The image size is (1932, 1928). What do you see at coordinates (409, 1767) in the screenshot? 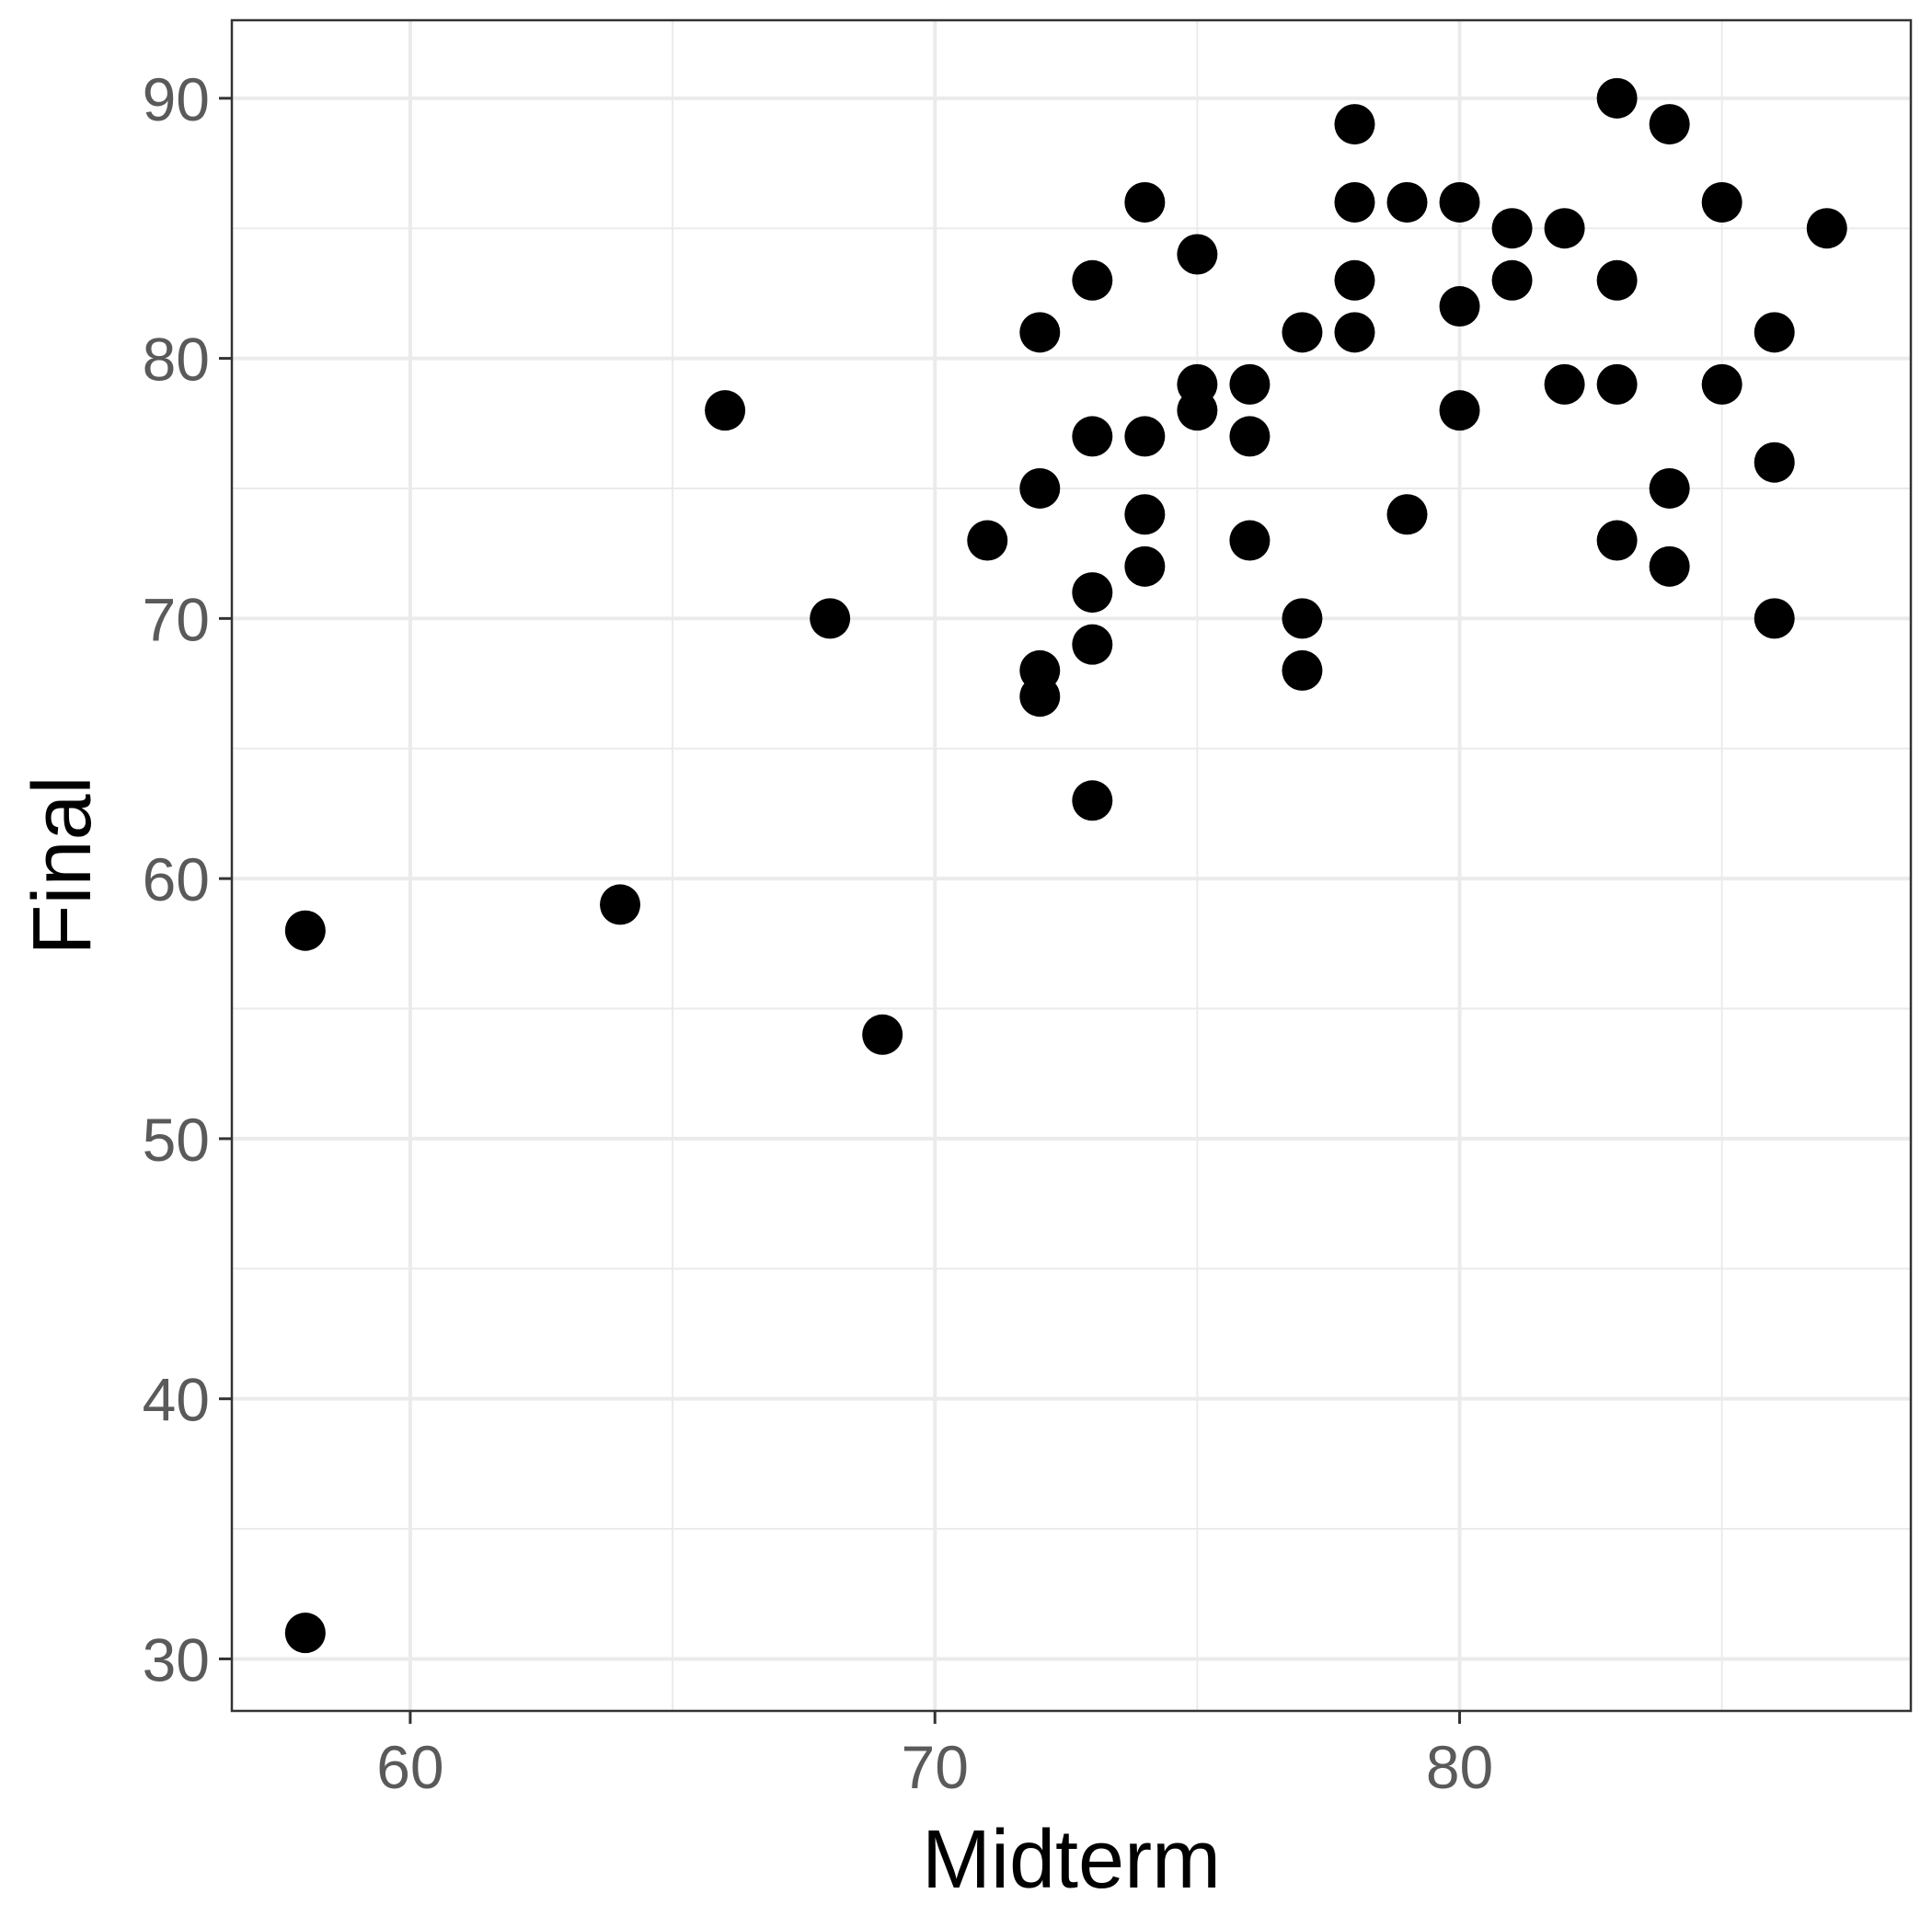
I see `x-tick-label: 60` at bounding box center [409, 1767].